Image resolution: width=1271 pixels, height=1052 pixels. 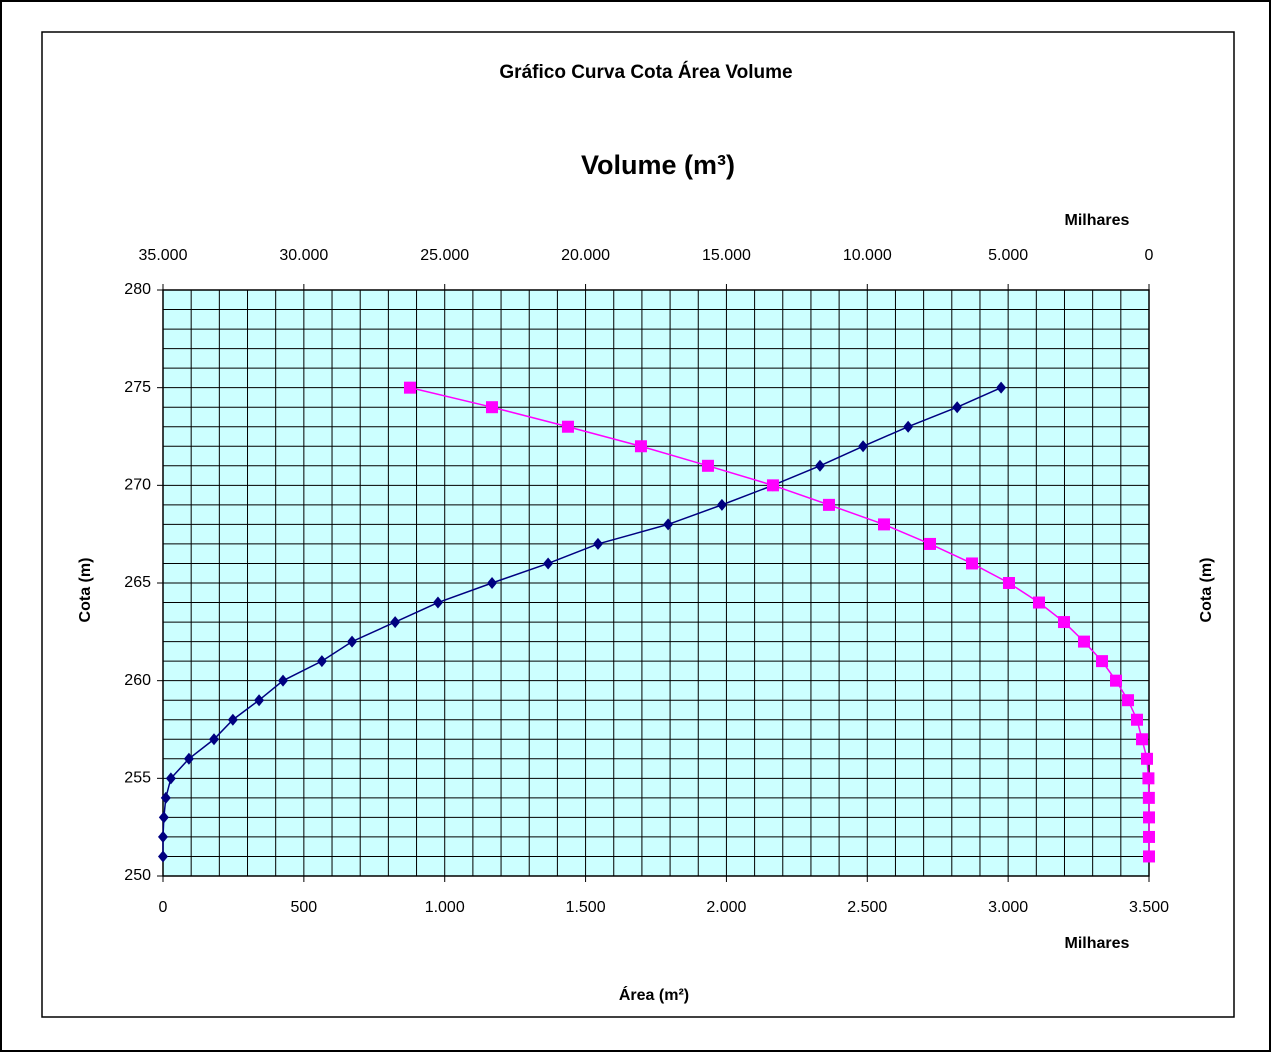 What do you see at coordinates (867, 255) in the screenshot?
I see `x2-tick-label: 10.000` at bounding box center [867, 255].